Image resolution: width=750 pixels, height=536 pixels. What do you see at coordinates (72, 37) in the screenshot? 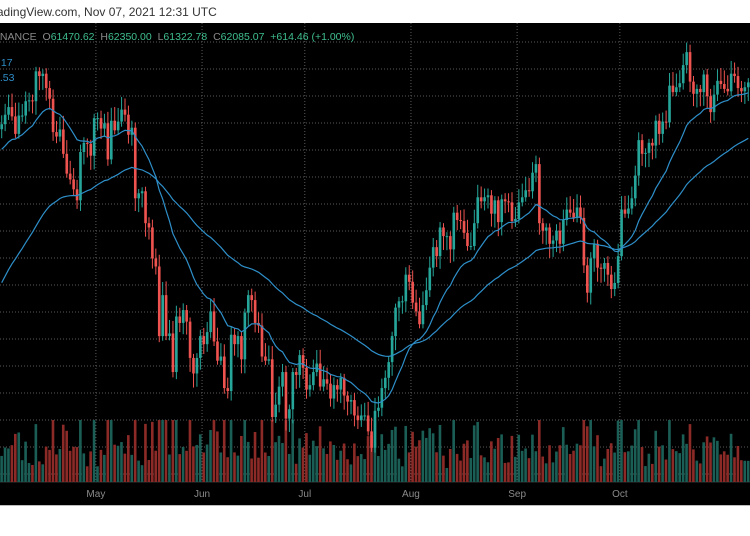
I see `open-value: 61470.62` at bounding box center [72, 37].